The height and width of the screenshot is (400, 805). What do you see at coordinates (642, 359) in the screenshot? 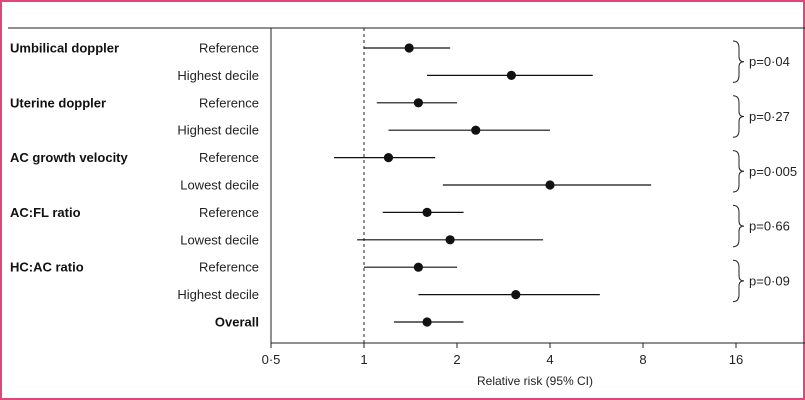
I see `x-tick-label: 8` at bounding box center [642, 359].